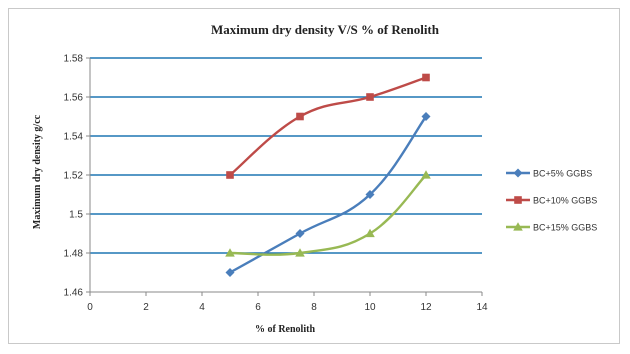 The height and width of the screenshot is (354, 630). I want to click on y-tick-label: 1.54, so click(74, 137).